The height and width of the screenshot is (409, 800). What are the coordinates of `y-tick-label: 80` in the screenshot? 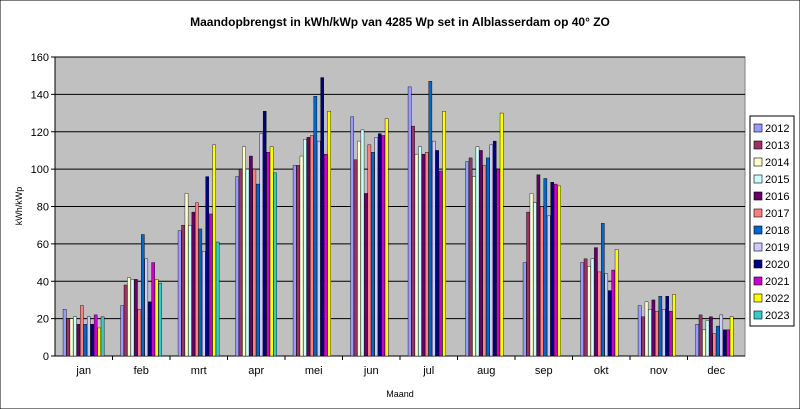 It's located at (43, 208).